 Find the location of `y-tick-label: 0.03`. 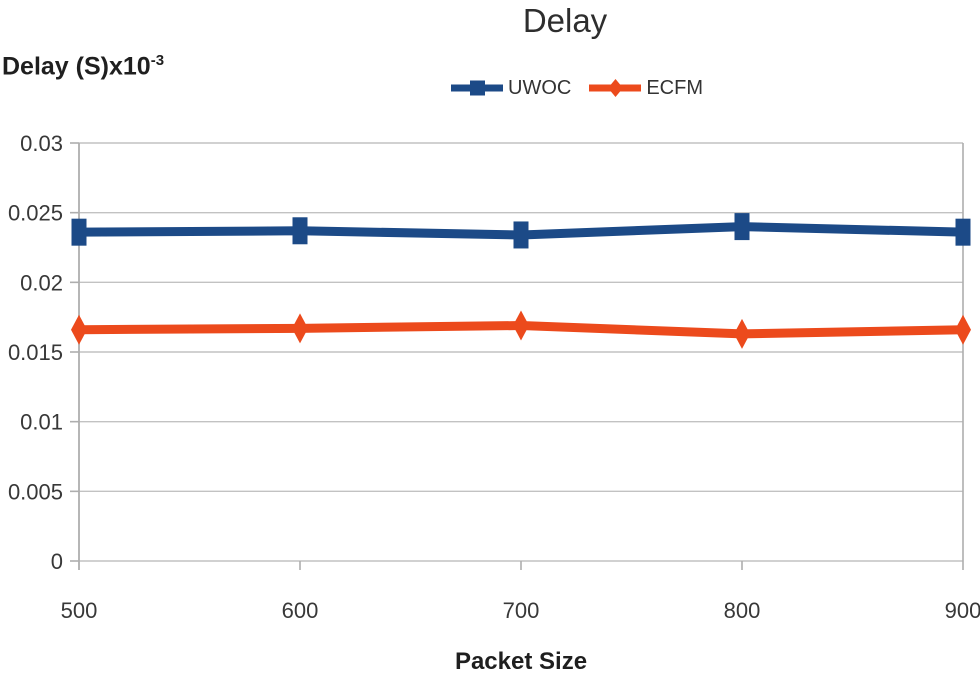

y-tick-label: 0.03 is located at coordinates (41, 143).